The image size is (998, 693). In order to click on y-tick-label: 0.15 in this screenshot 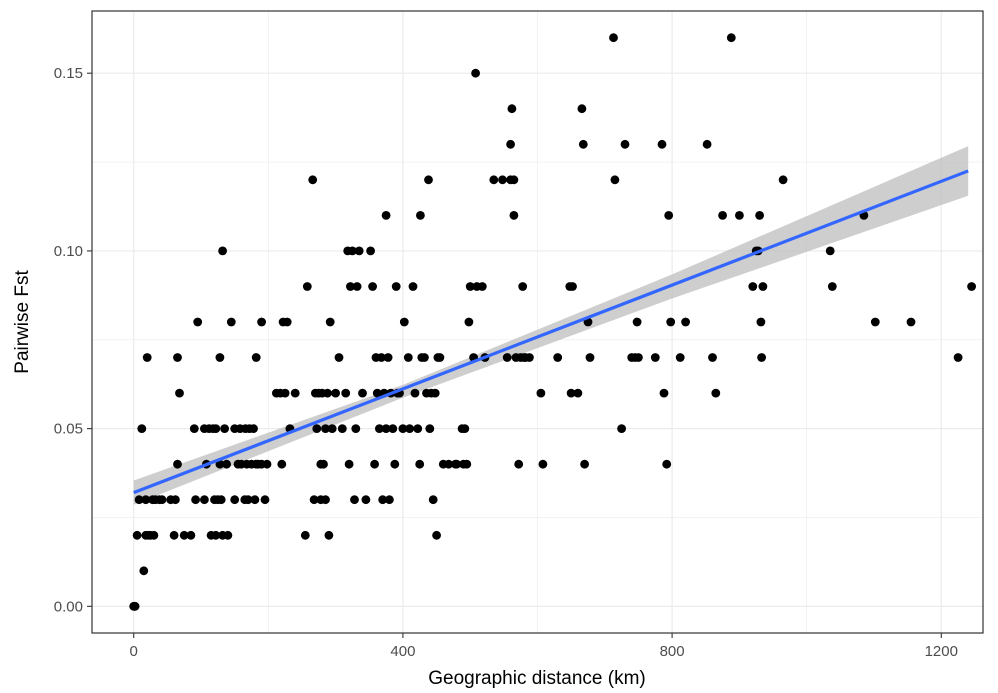, I will do `click(68, 73)`.